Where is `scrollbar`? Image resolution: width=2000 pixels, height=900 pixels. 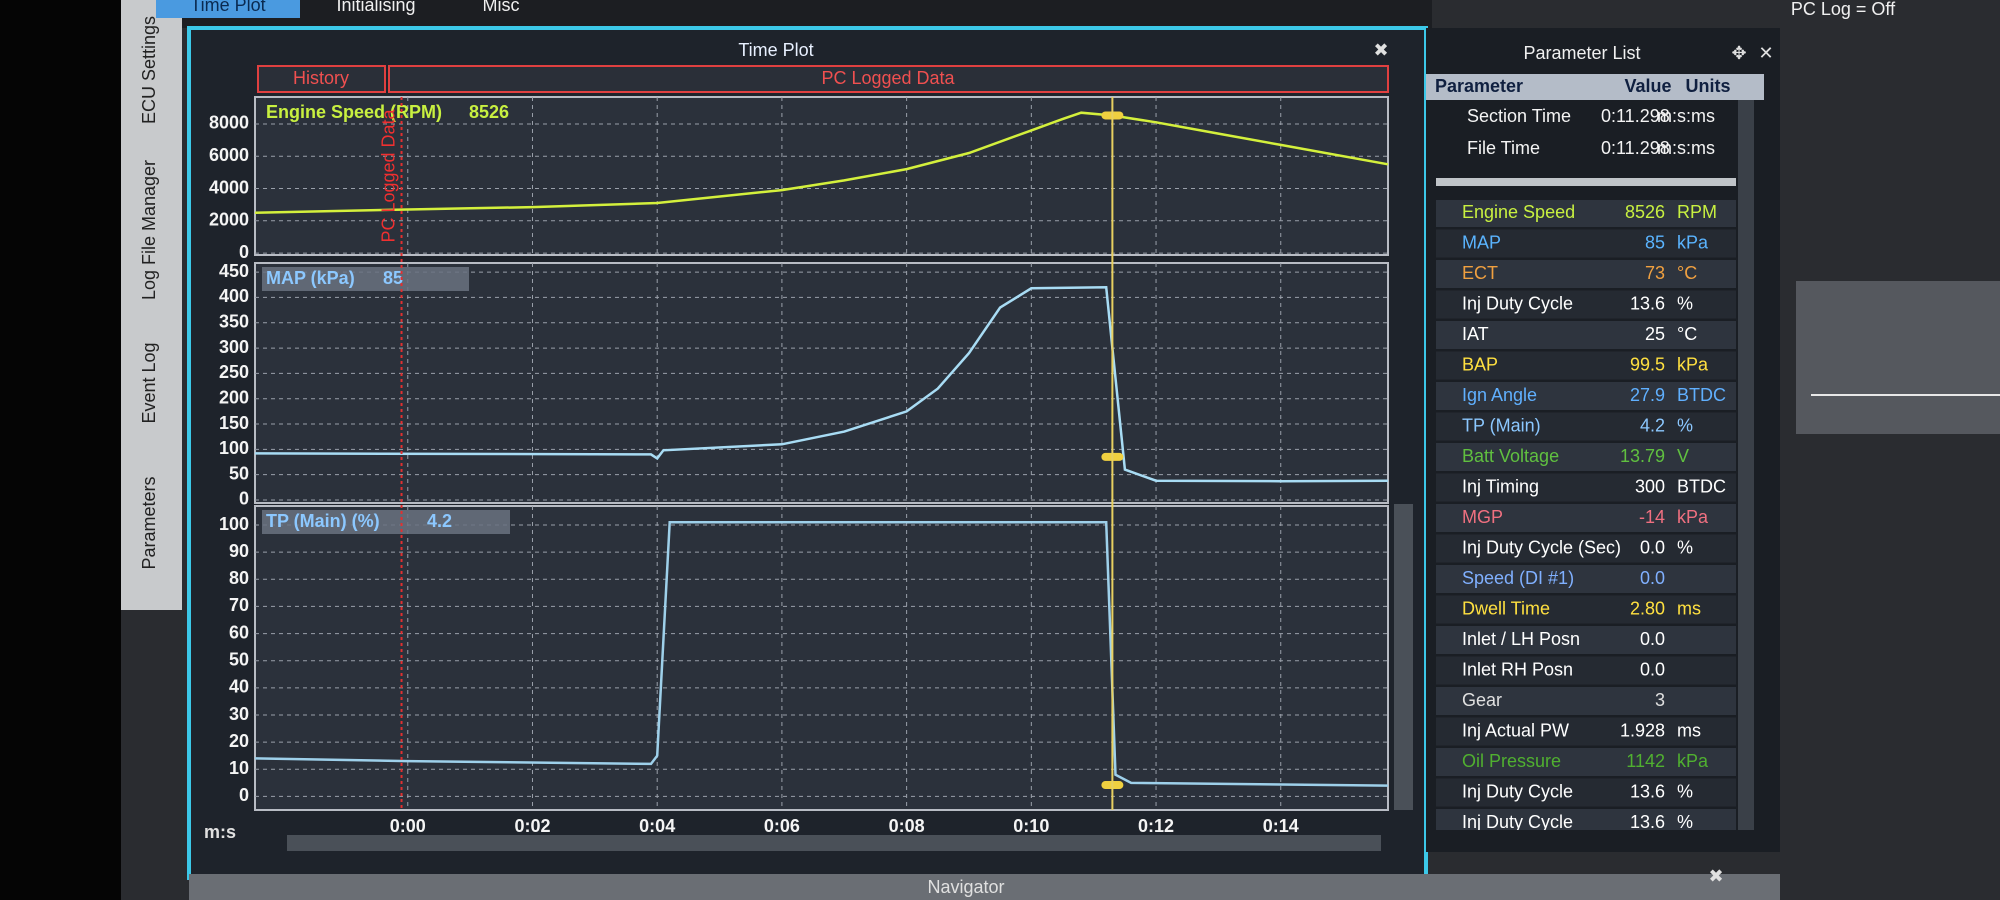
scrollbar is located at coordinates (1746, 465).